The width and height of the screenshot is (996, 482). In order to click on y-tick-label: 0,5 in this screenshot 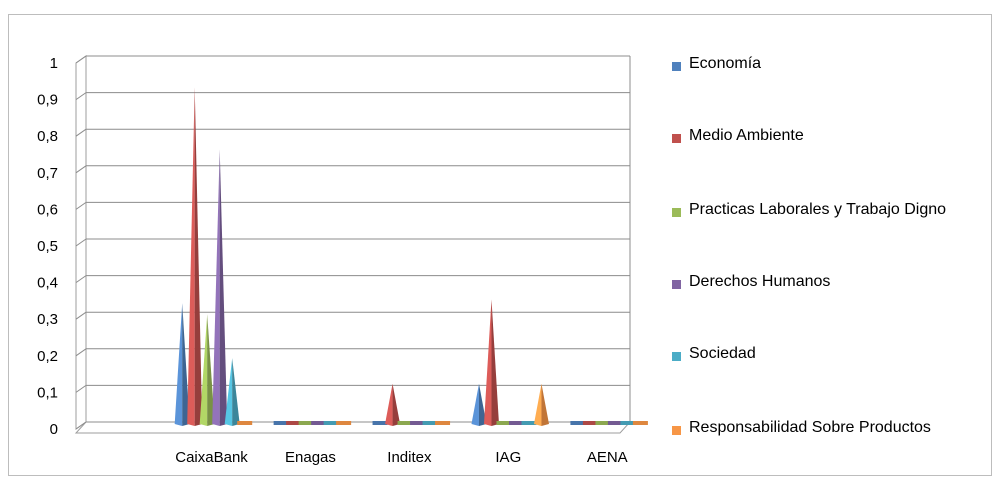, I will do `click(47, 246)`.